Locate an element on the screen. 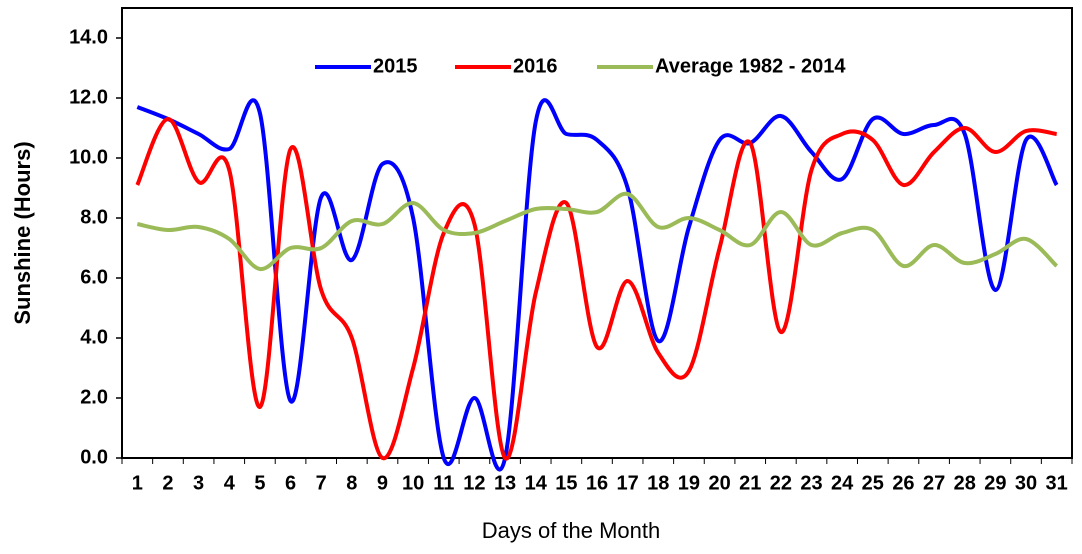  y-tick-label: 4.0 is located at coordinates (94, 337).